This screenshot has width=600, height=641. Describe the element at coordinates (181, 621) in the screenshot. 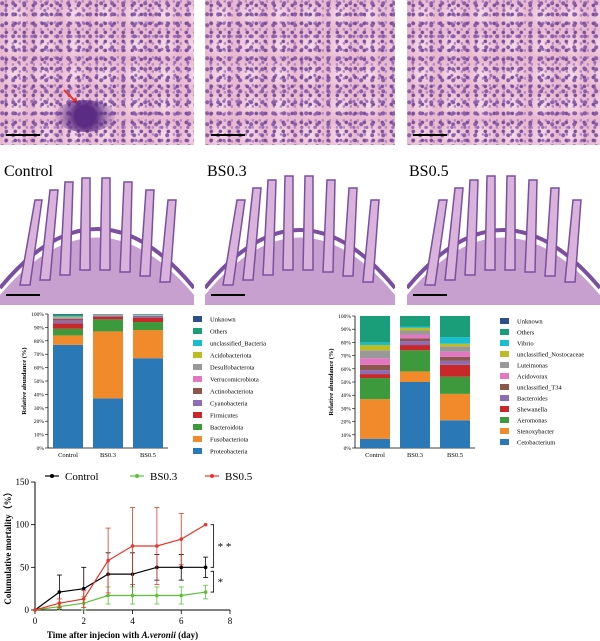

I see `x-tick-label: 6` at that location.